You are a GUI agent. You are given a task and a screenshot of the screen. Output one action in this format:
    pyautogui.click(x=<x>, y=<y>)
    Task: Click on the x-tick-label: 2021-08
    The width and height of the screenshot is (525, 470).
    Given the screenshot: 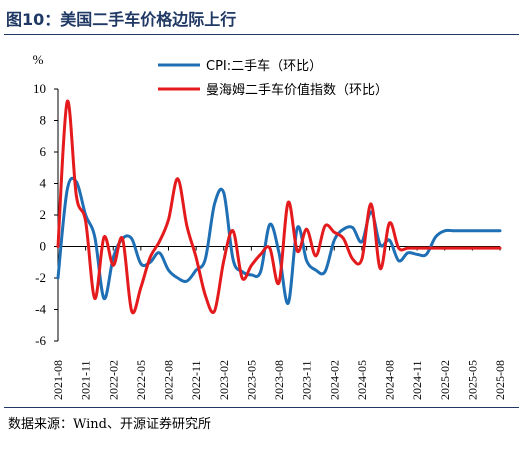 What is the action you would take?
    pyautogui.click(x=58, y=380)
    